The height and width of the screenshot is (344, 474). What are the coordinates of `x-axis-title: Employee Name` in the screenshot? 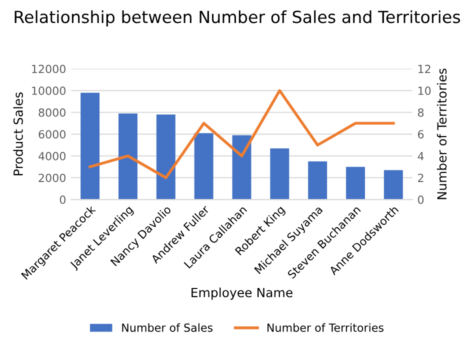 It's located at (242, 294).